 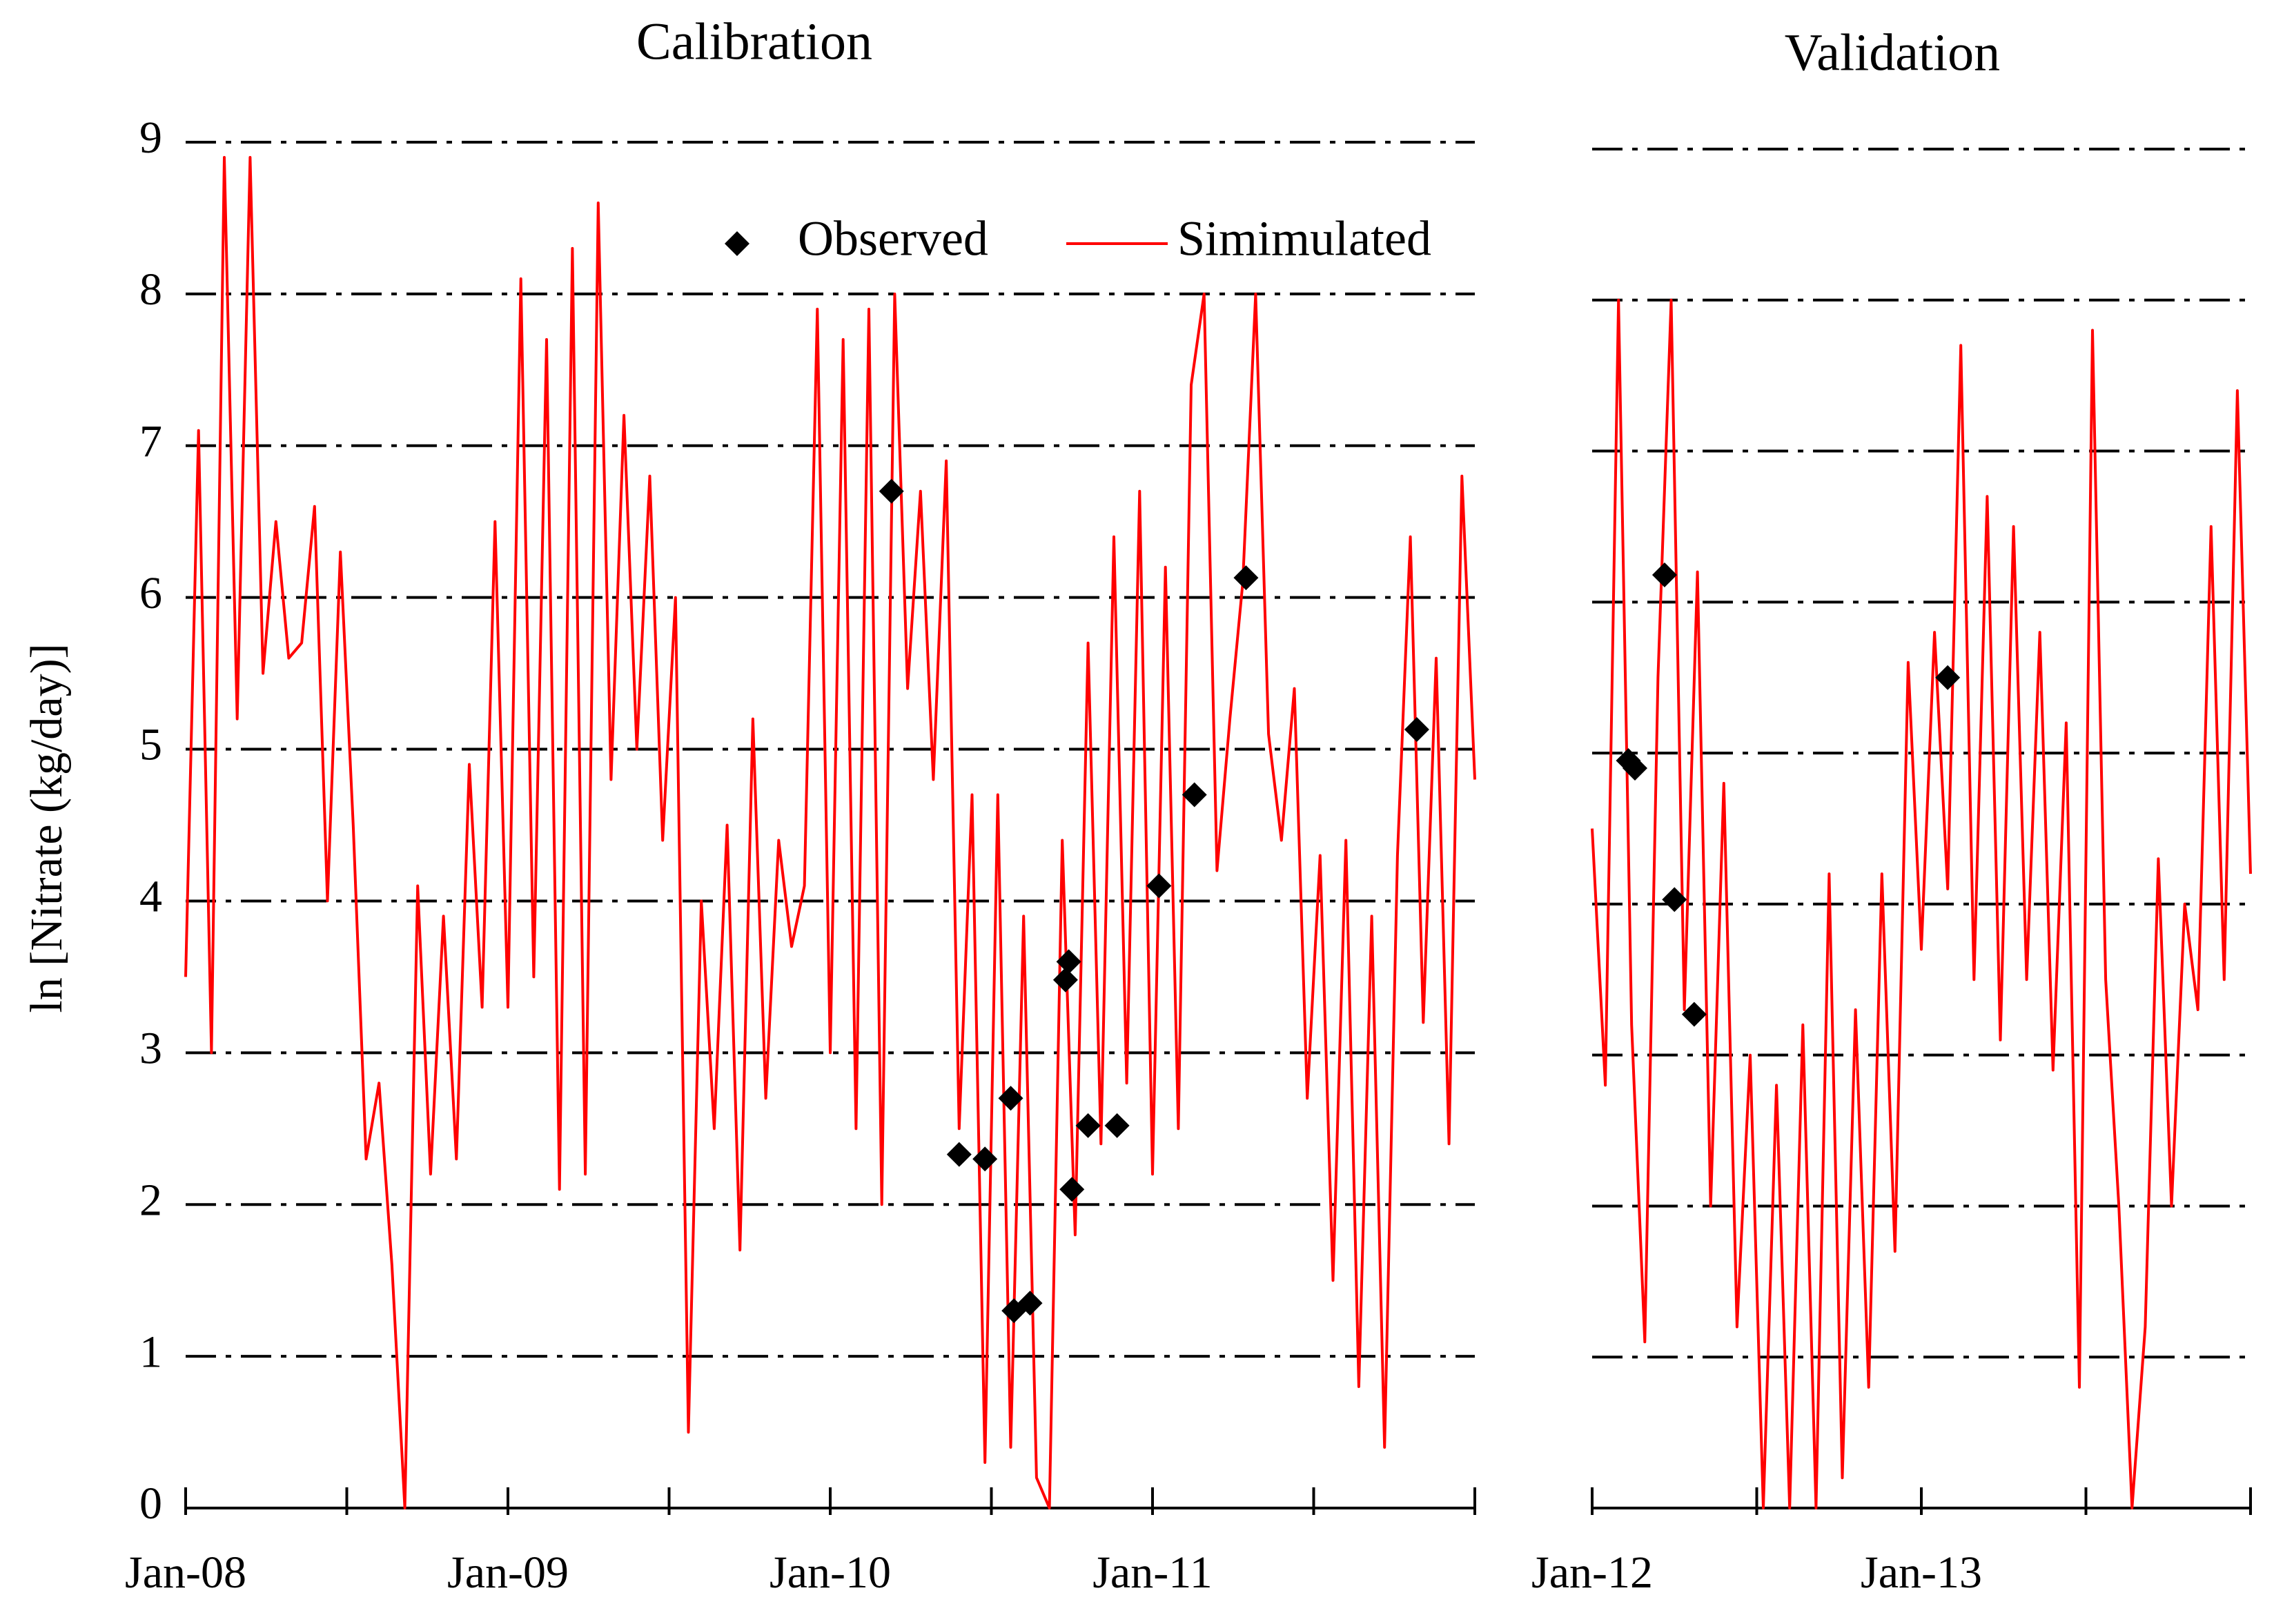 I want to click on y-tick-label: 5, so click(x=150, y=745).